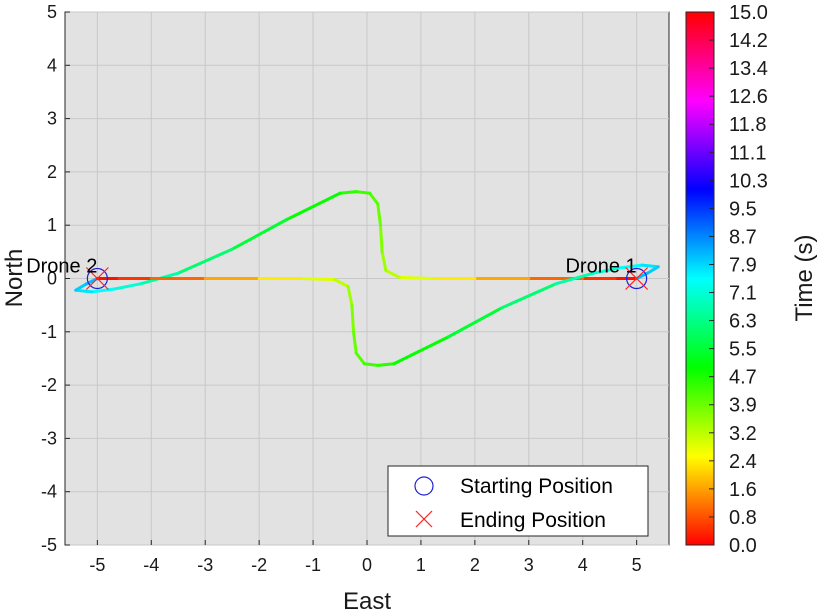 Image resolution: width=822 pixels, height=616 pixels. I want to click on colorbar-tick-label: 10.3, so click(748, 181).